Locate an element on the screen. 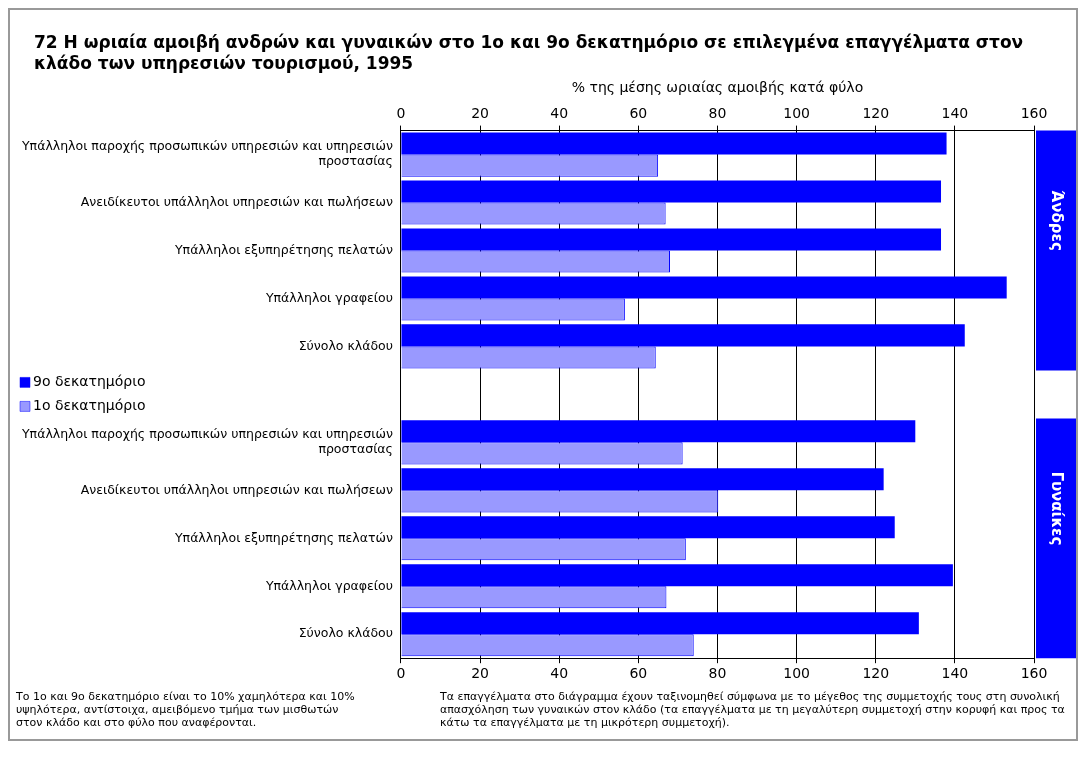 The height and width of the screenshot is (773, 1086). legend-label: 1ο δεκατημόριο is located at coordinates (89, 405).